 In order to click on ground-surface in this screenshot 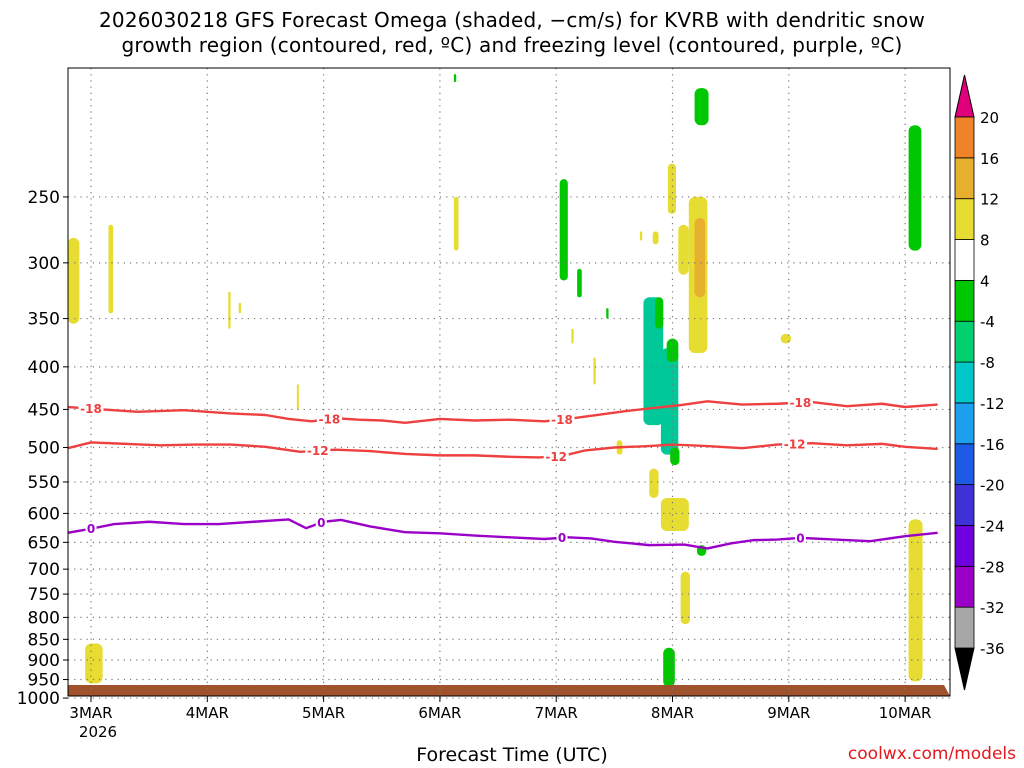, I will do `click(509, 690)`.